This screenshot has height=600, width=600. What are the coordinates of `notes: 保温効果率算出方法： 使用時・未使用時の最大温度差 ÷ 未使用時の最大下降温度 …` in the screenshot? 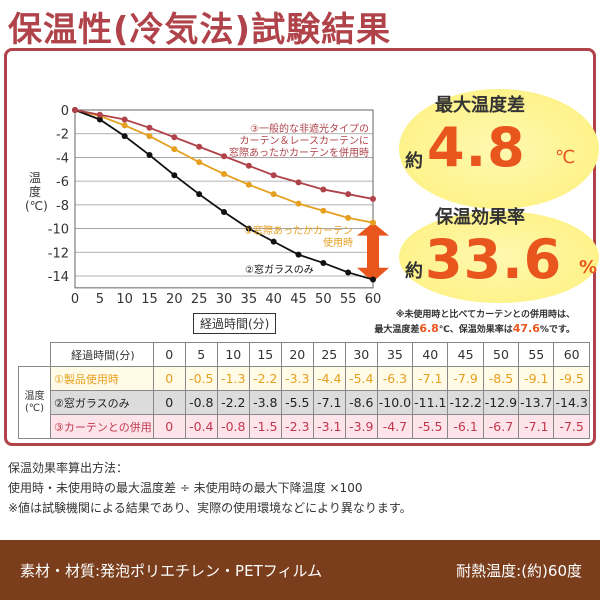 It's located at (210, 488).